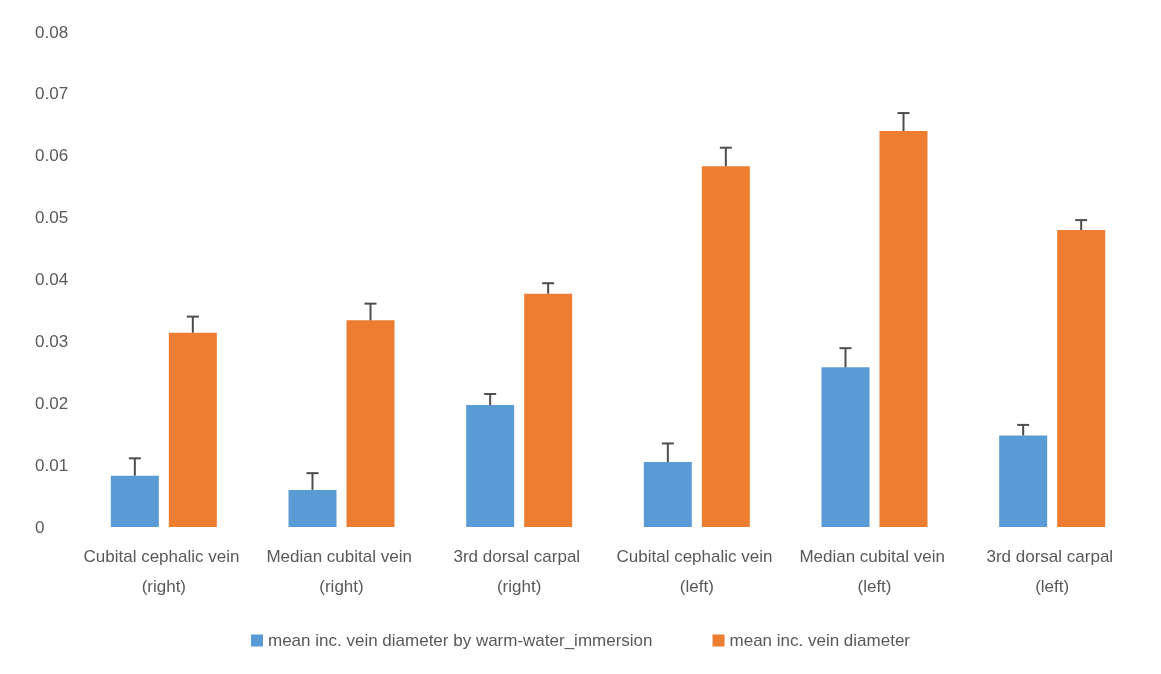 Image resolution: width=1161 pixels, height=674 pixels. I want to click on x-tick-label: Cubital cephalic vein (left), so click(697, 571).